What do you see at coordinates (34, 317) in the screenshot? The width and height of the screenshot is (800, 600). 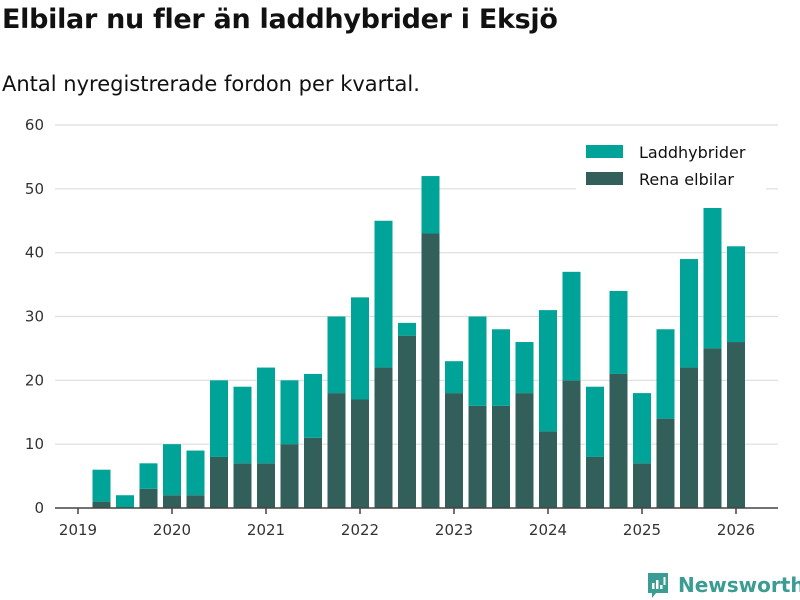 I see `y-tick-label: 30` at bounding box center [34, 317].